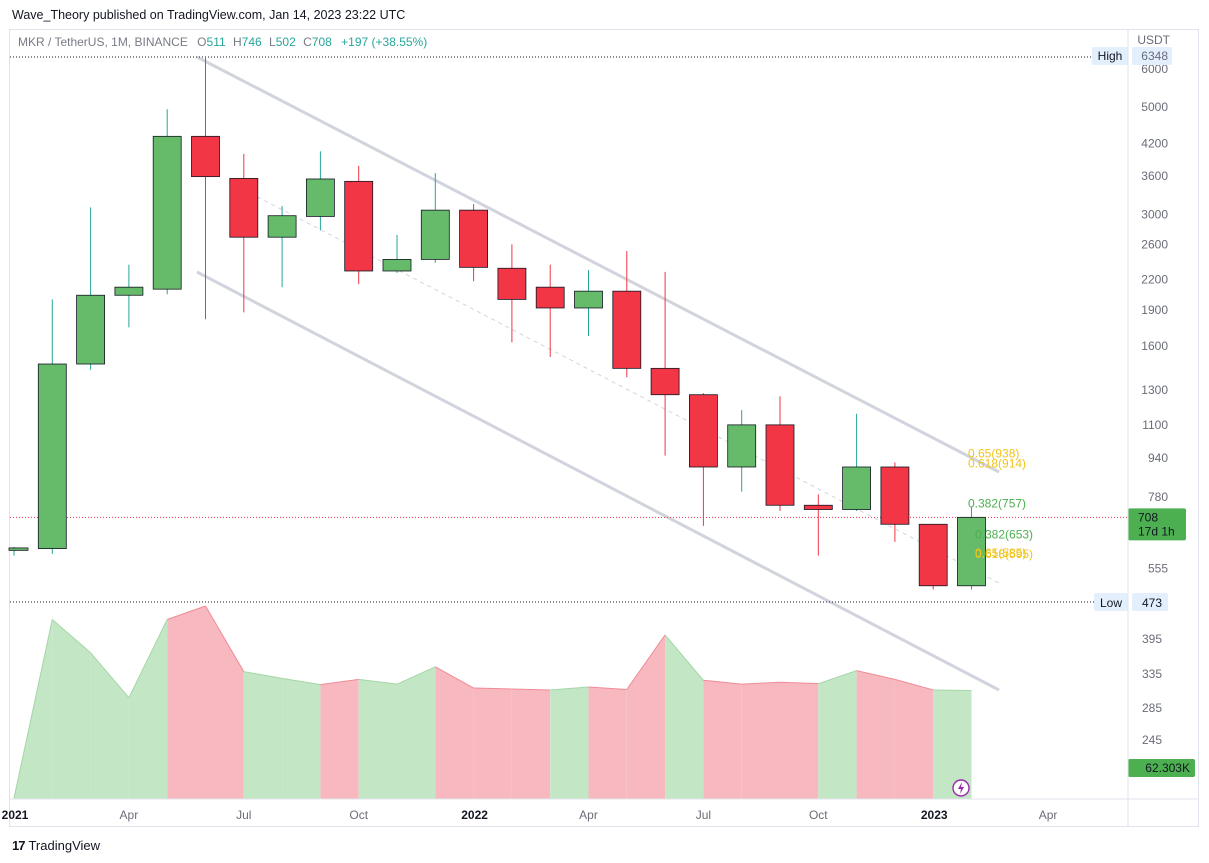 The height and width of the screenshot is (863, 1209). What do you see at coordinates (1155, 425) in the screenshot?
I see `y-tick-label: 1100` at bounding box center [1155, 425].